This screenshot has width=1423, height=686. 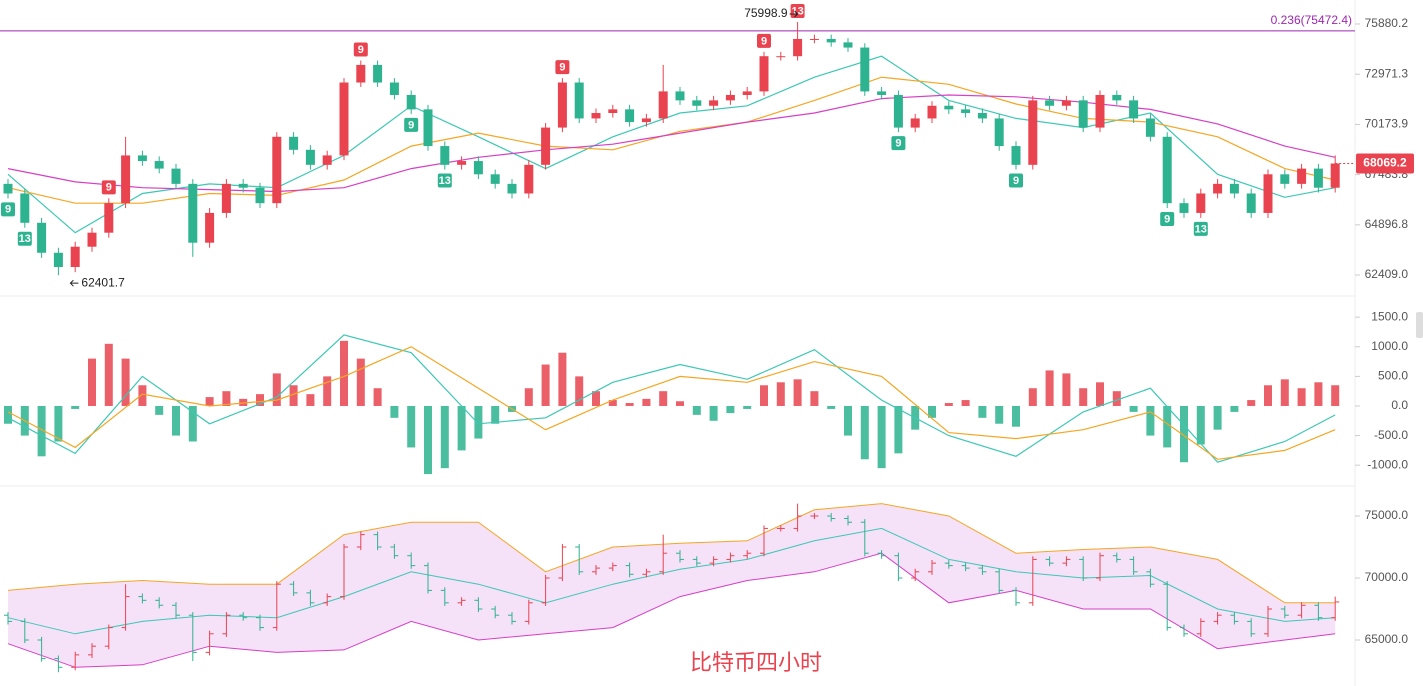 What do you see at coordinates (1387, 639) in the screenshot?
I see `y-tick-label: 65000.0` at bounding box center [1387, 639].